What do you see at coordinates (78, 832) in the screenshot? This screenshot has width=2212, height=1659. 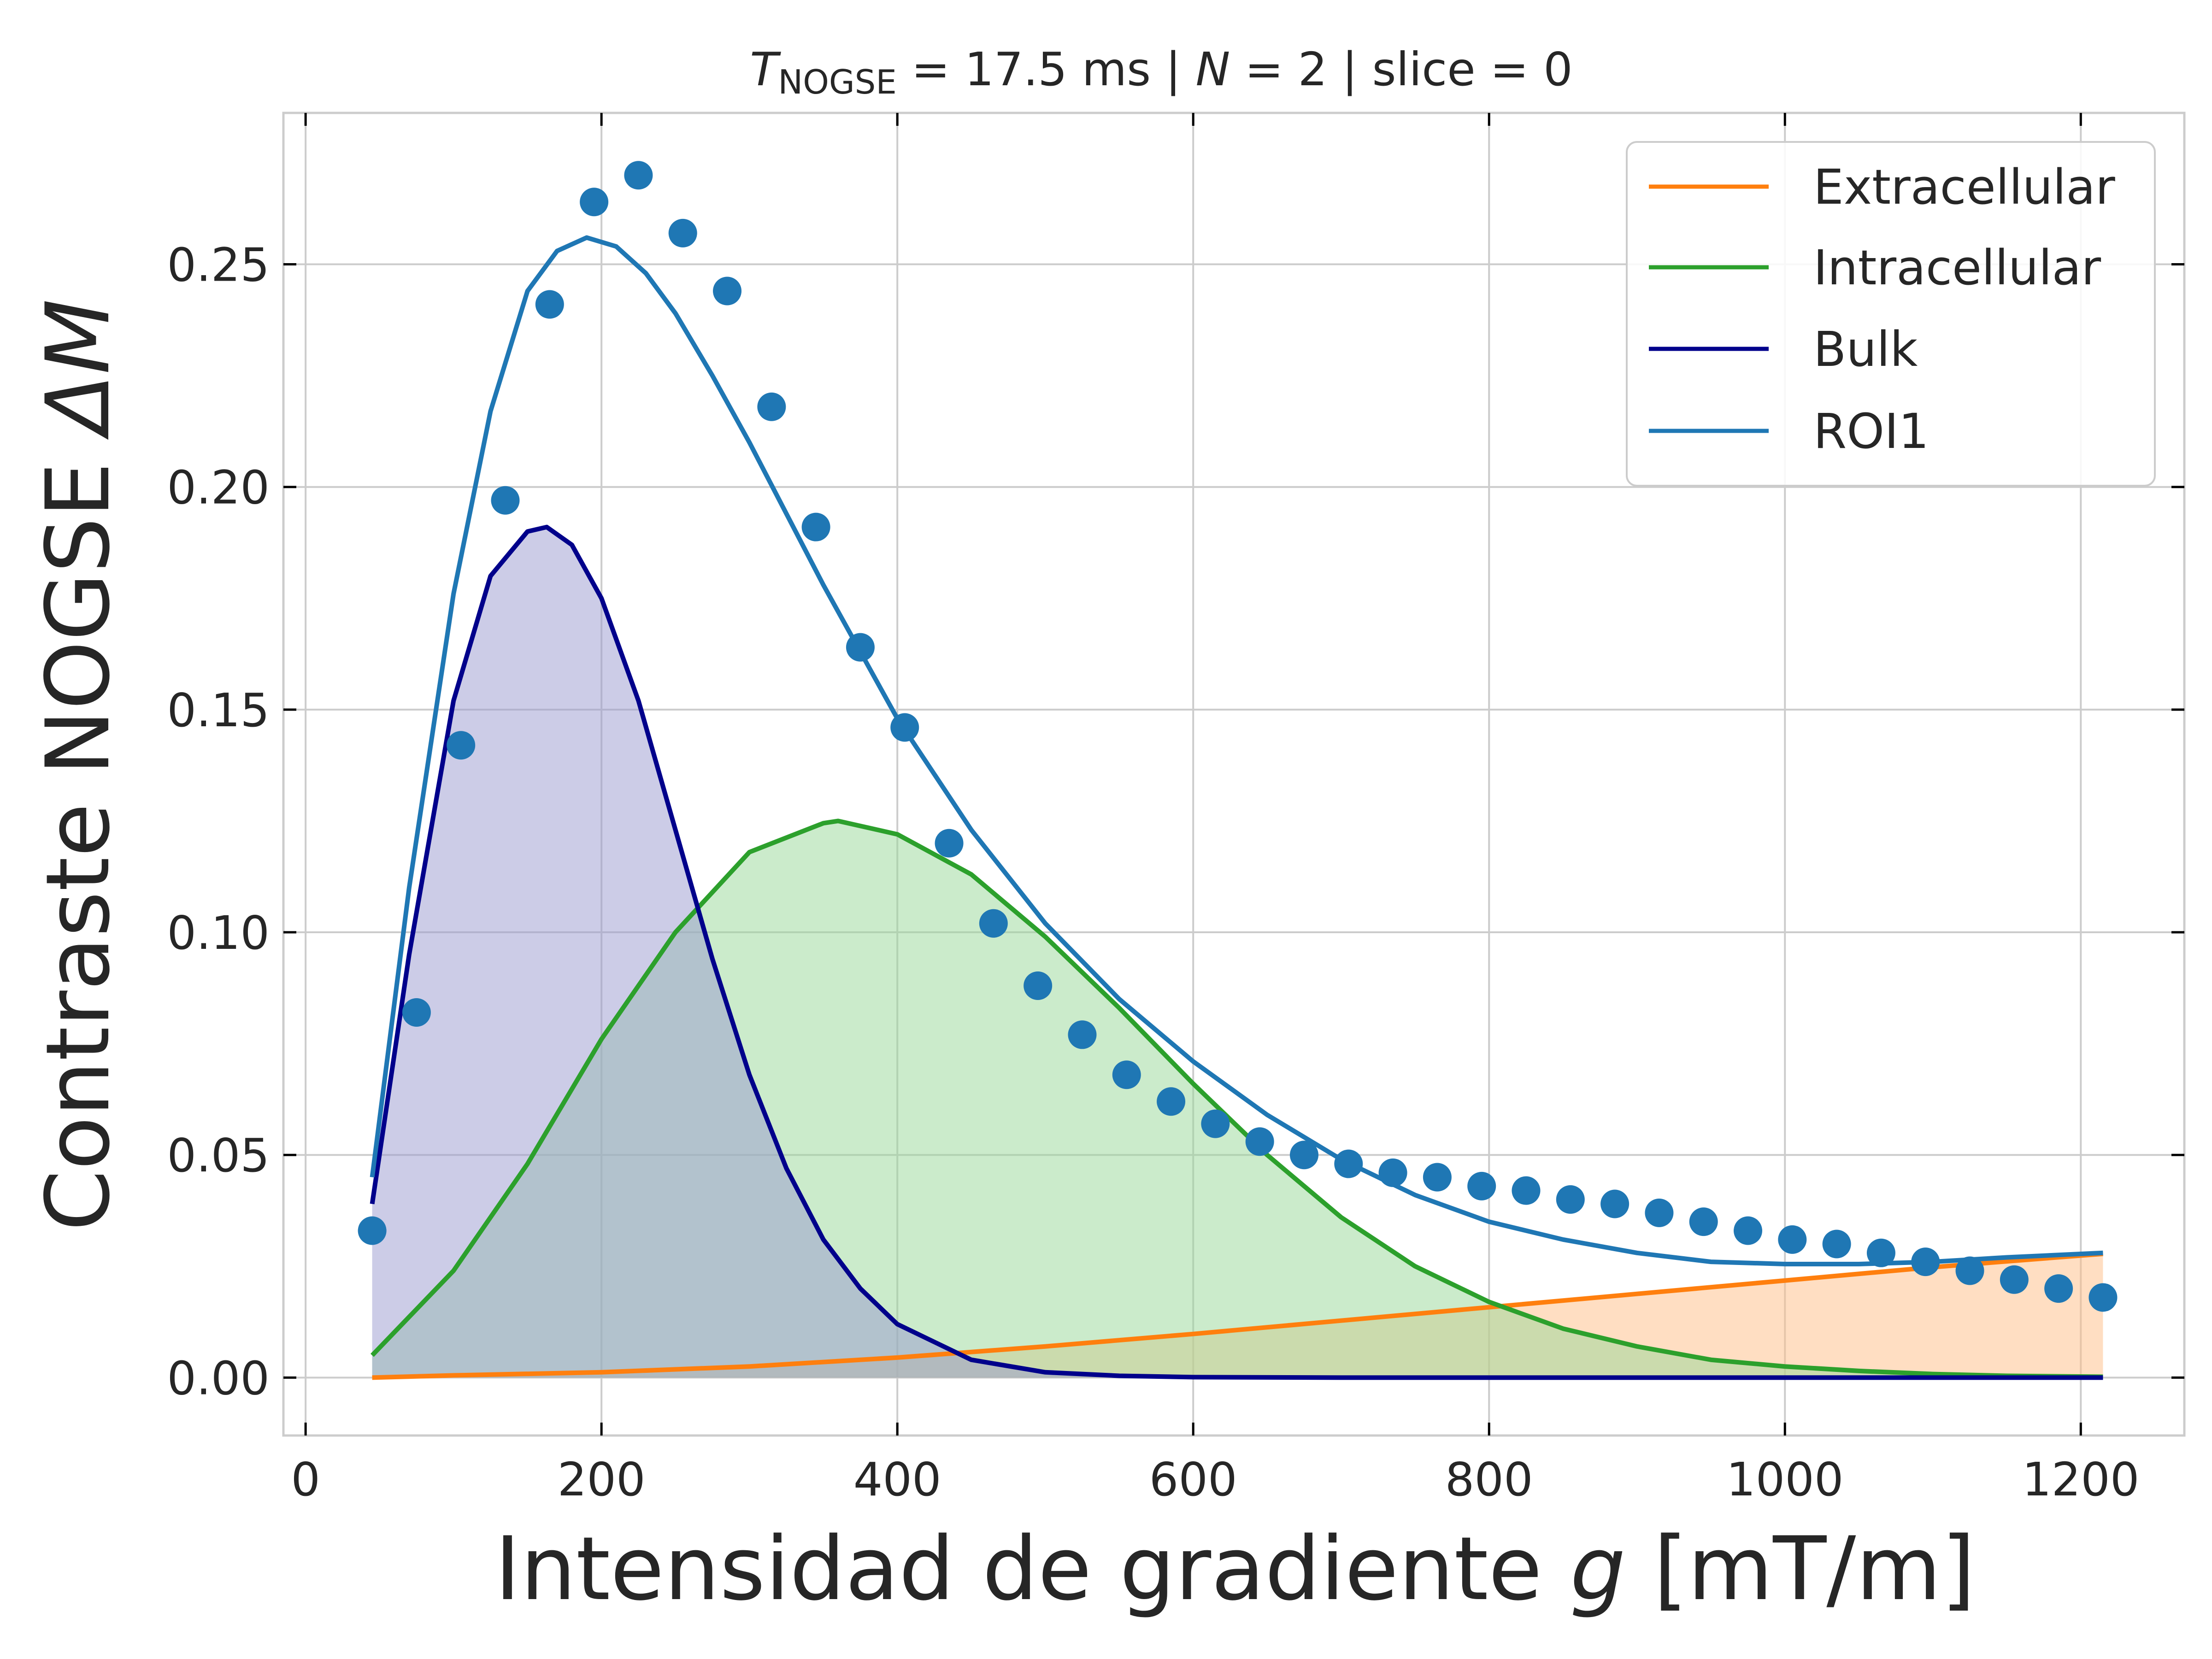 I see `y-axis-title-text: Contraste NOGSE` at bounding box center [78, 832].